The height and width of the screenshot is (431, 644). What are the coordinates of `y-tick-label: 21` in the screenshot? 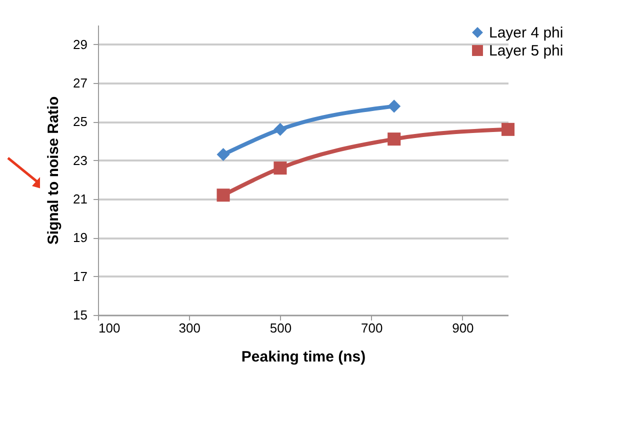 It's located at (80, 199).